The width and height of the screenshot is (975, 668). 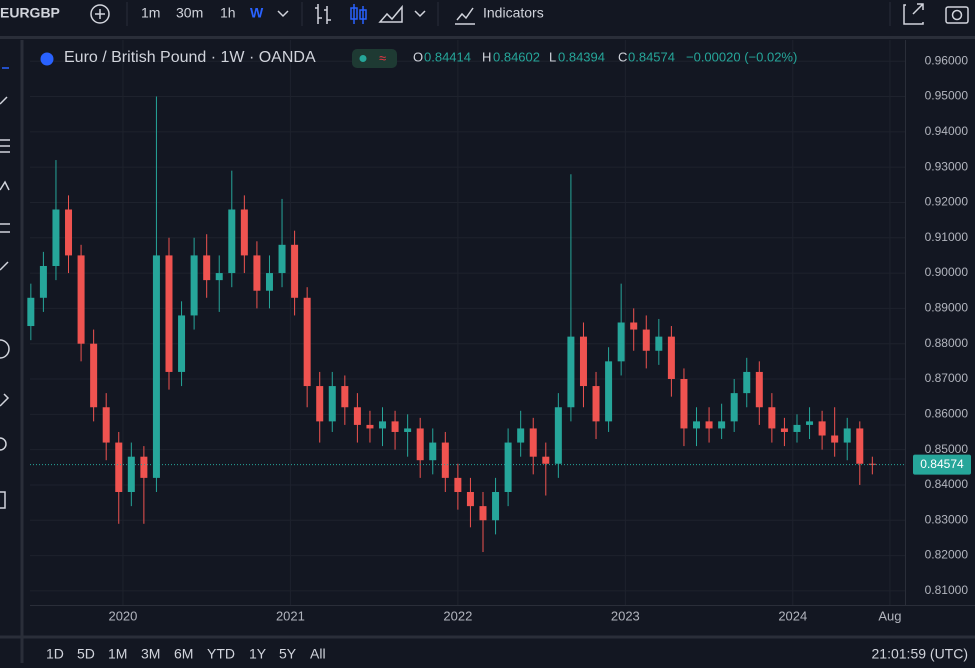 What do you see at coordinates (382, 57) in the screenshot?
I see `data-status: ≈` at bounding box center [382, 57].